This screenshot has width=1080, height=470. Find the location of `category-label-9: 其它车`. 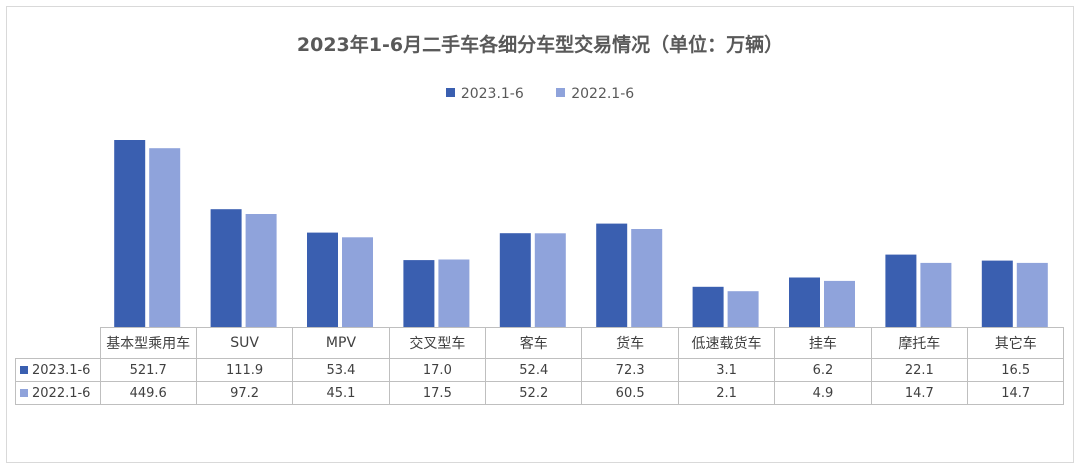

category-label-9: 其它车 is located at coordinates (1016, 343).